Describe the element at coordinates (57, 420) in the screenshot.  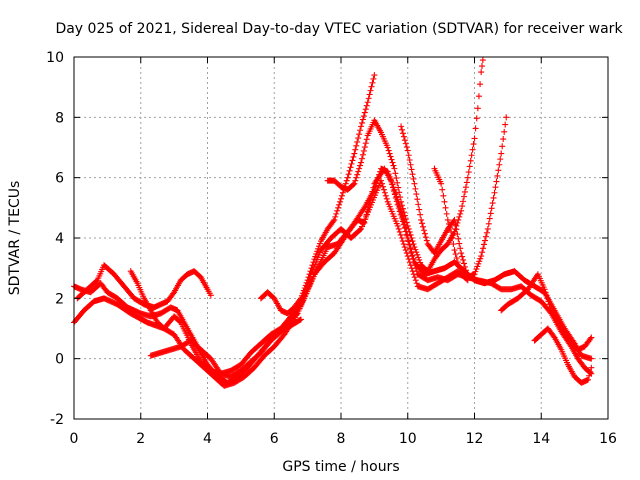
I see `y-tick-label: -2` at that location.